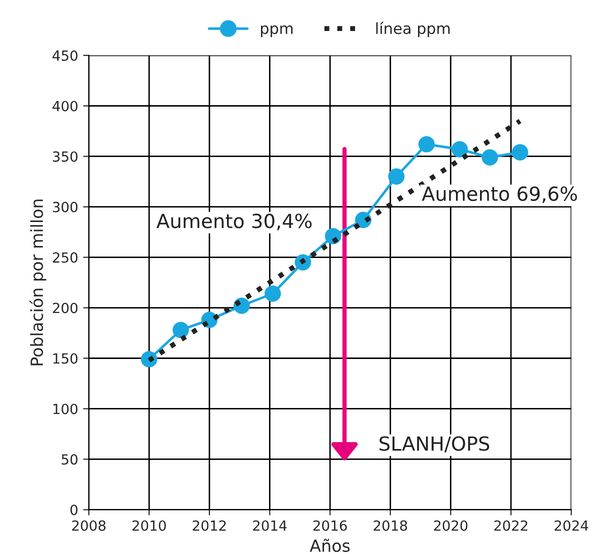 This screenshot has width=592, height=554. I want to click on legend-label: línea ppm, so click(413, 30).